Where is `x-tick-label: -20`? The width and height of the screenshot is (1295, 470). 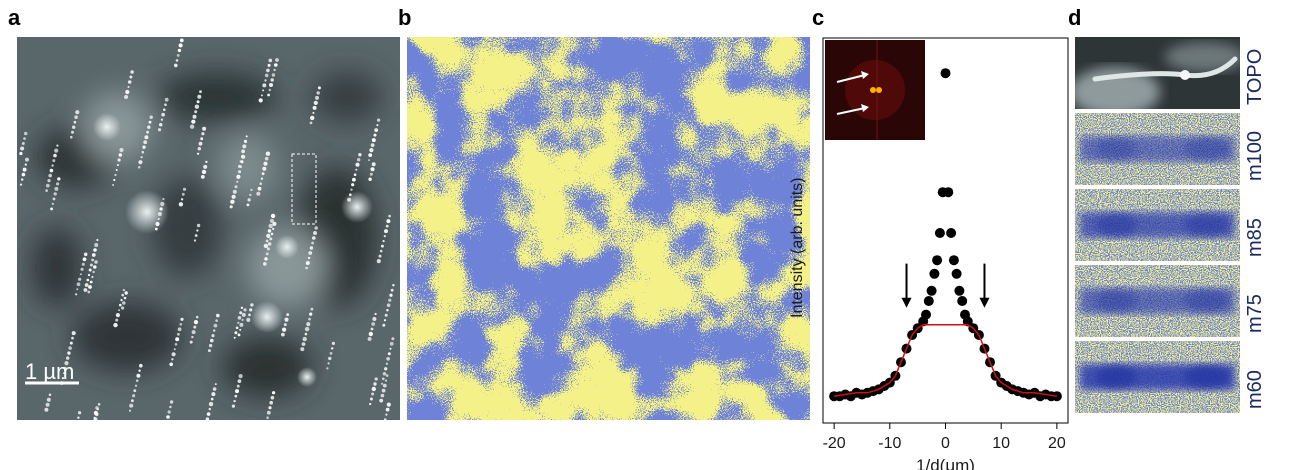 x-tick-label: -20 is located at coordinates (834, 443).